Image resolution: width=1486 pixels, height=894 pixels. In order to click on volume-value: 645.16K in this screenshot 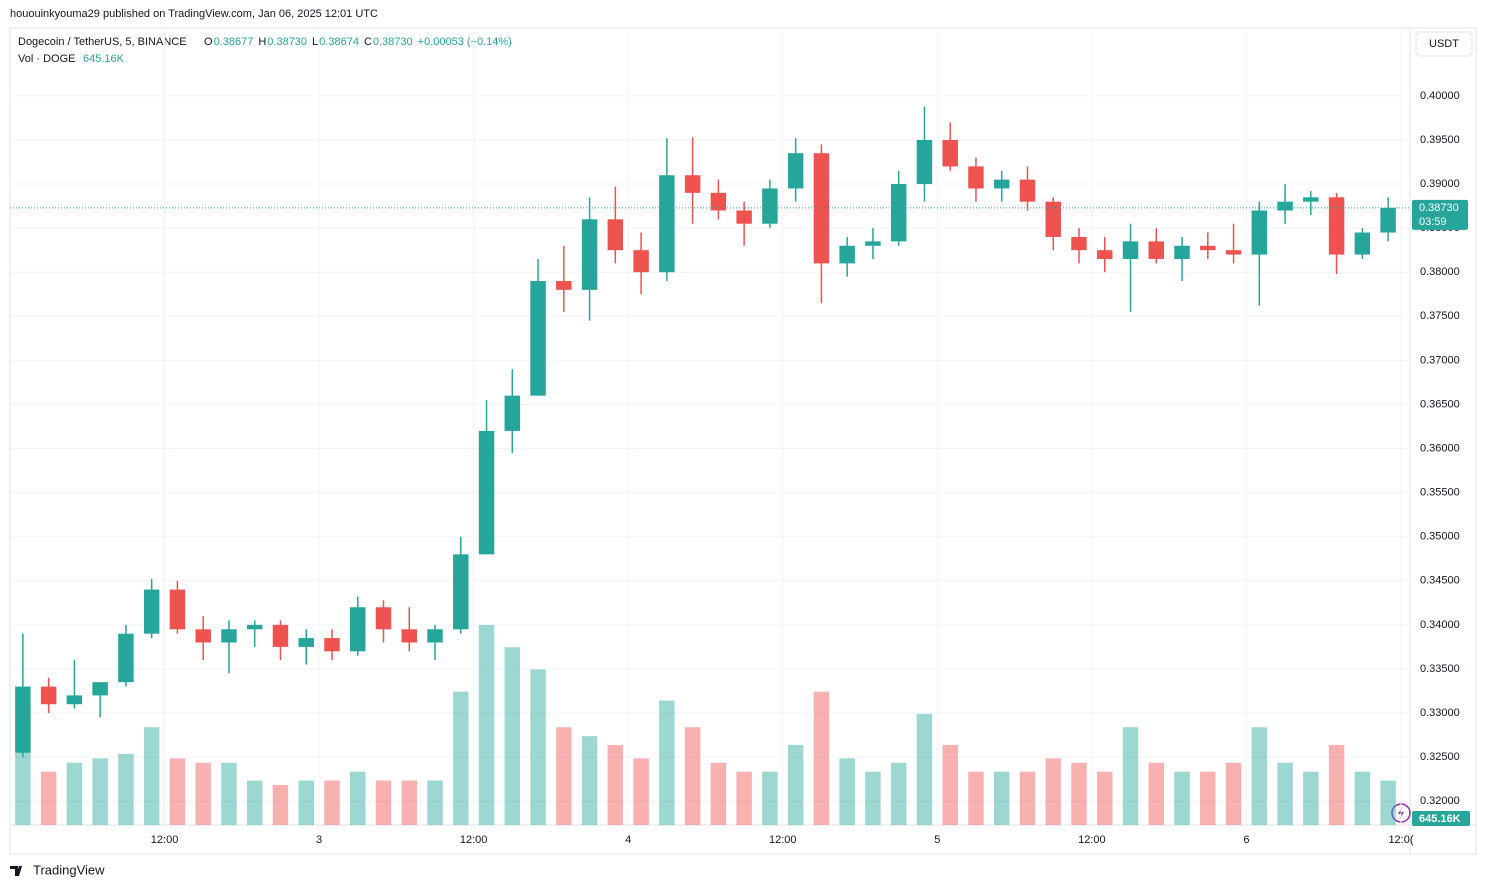, I will do `click(104, 59)`.